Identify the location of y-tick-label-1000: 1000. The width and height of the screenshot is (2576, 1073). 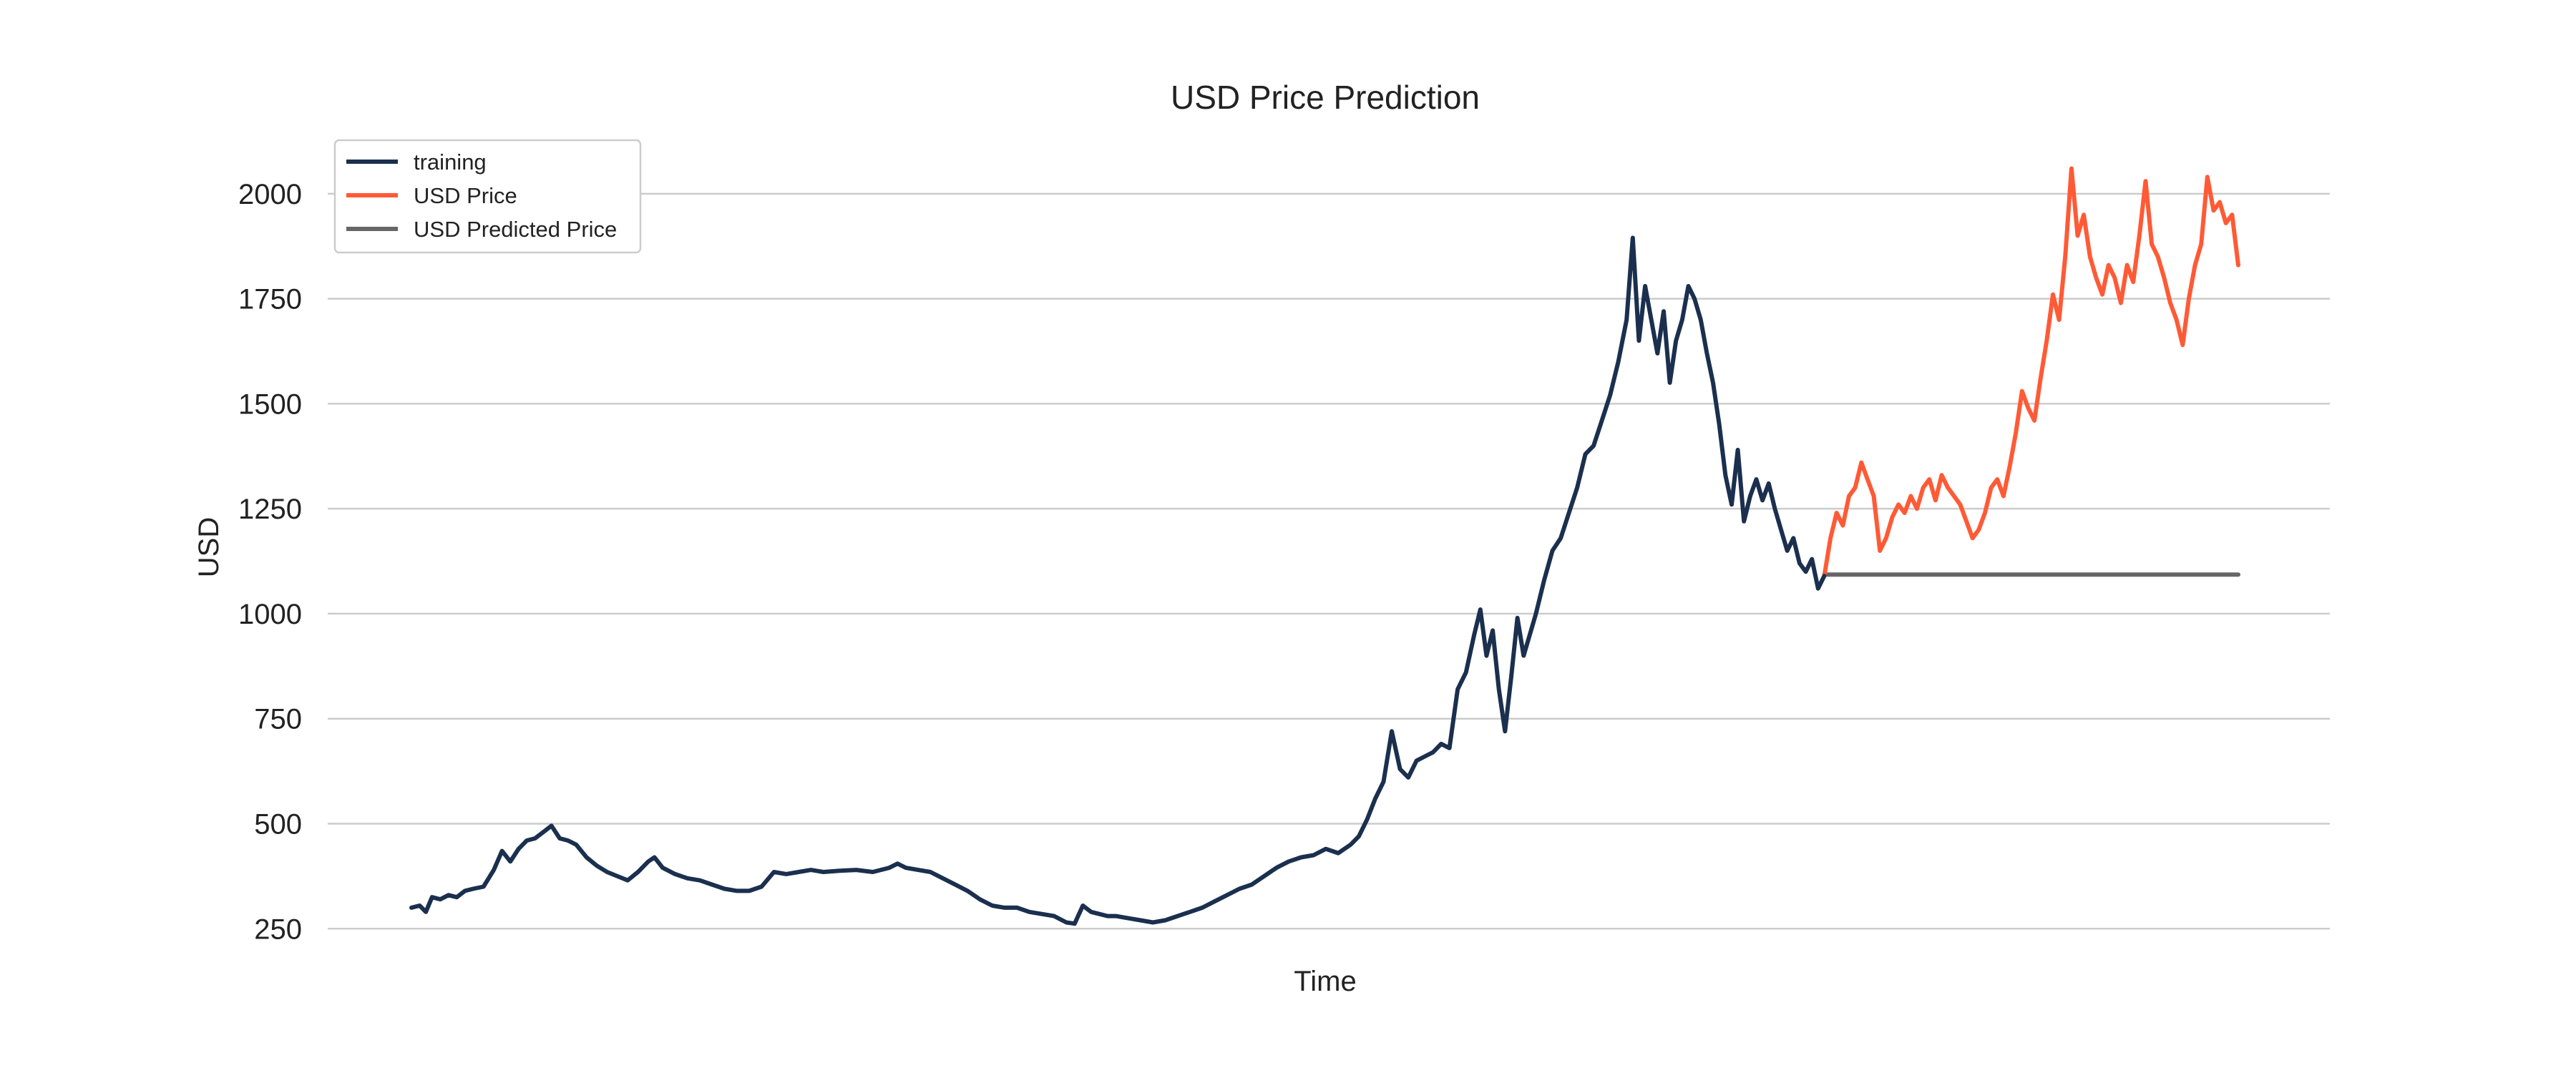
(270, 614).